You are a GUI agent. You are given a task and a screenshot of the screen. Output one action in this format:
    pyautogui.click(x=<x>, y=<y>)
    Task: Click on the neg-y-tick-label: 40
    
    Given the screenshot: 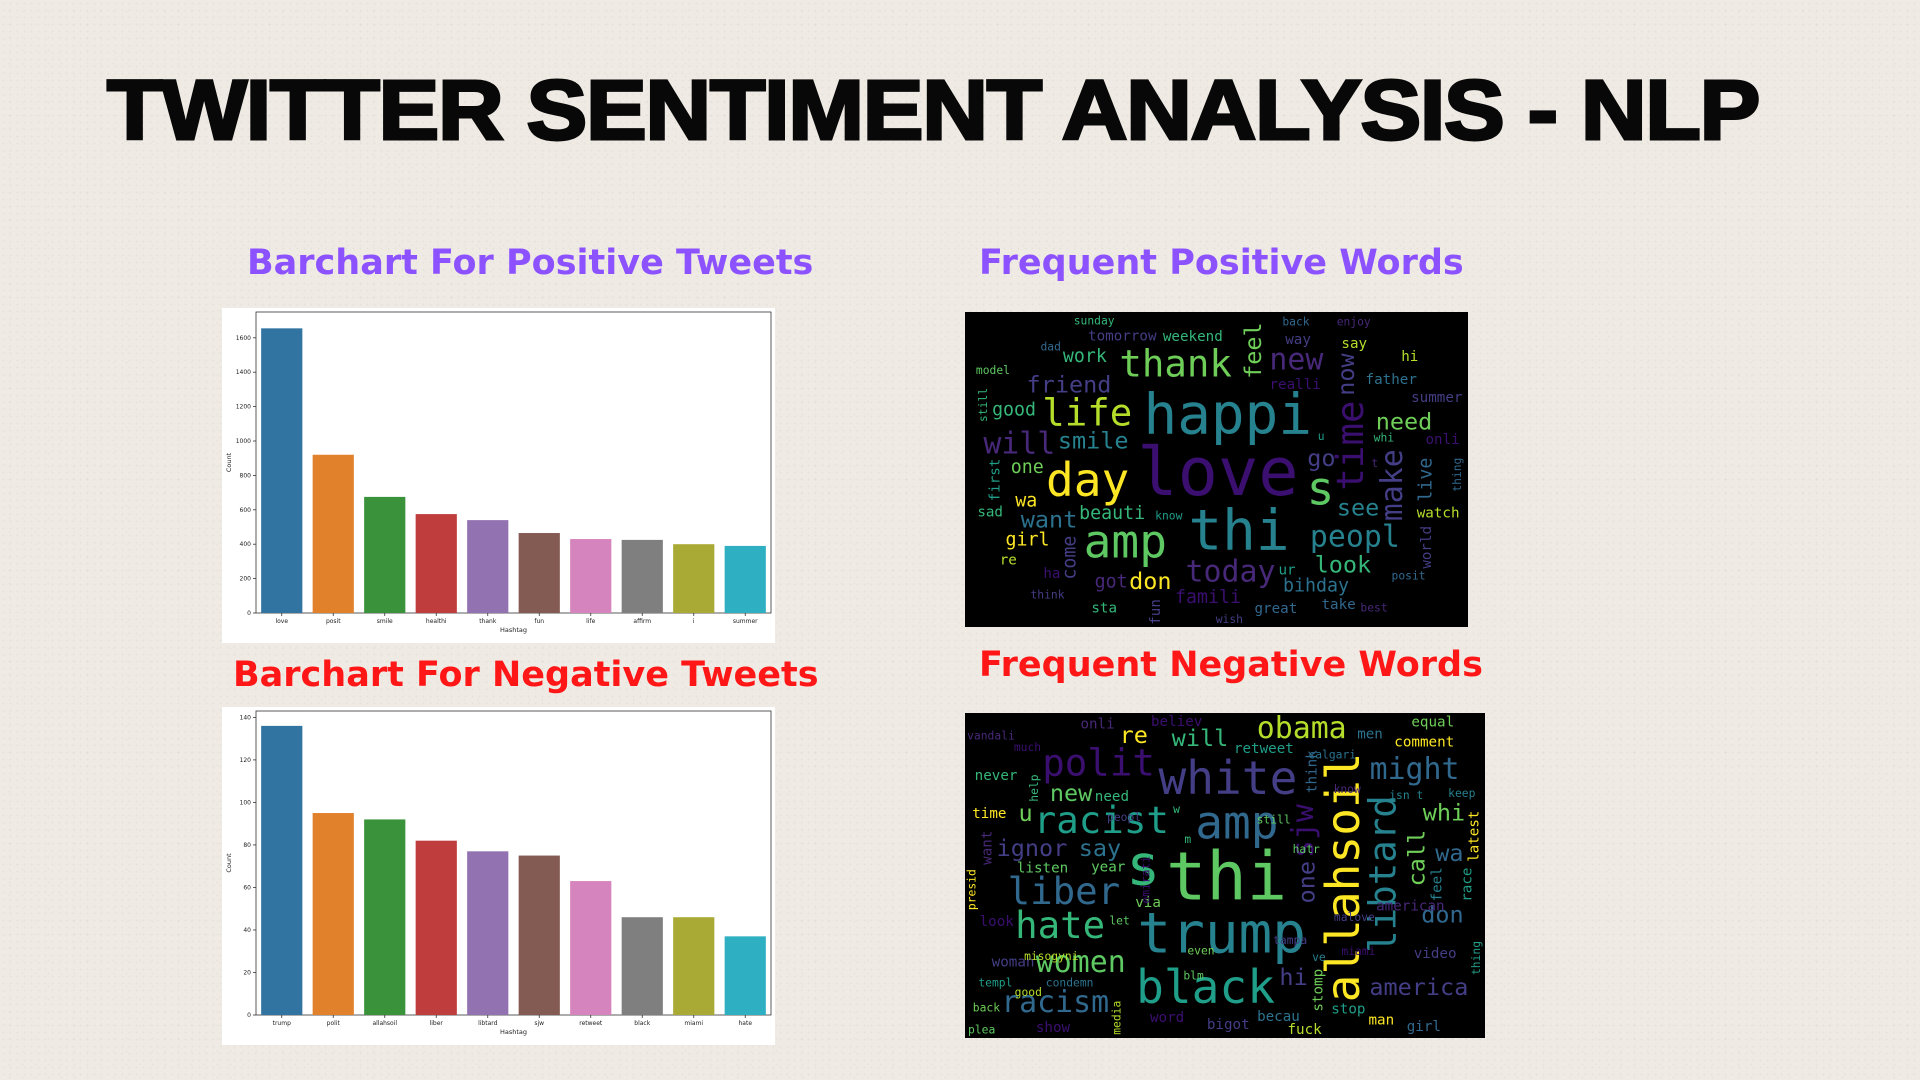 What is the action you would take?
    pyautogui.click(x=247, y=930)
    